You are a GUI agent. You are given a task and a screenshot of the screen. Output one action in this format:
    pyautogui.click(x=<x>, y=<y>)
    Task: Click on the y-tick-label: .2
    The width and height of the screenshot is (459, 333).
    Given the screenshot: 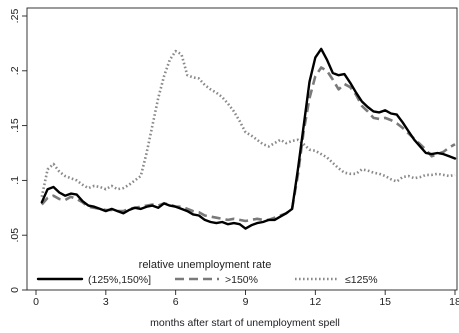 What is the action you would take?
    pyautogui.click(x=15, y=70)
    